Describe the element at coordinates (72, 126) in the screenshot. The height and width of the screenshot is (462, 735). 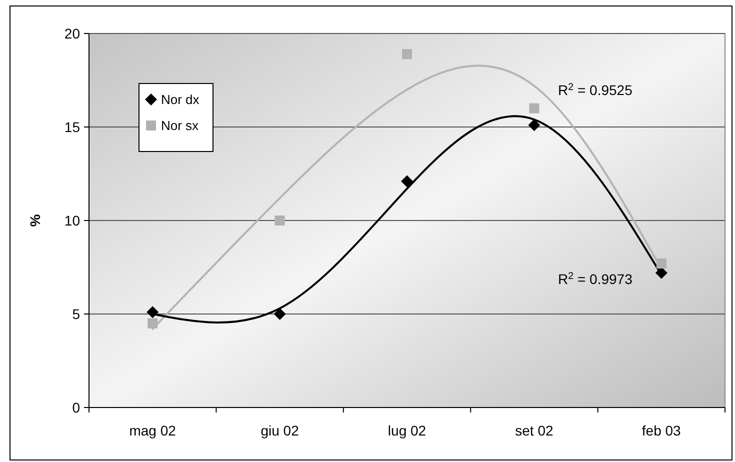
I see `y-tick-label: 15` at that location.